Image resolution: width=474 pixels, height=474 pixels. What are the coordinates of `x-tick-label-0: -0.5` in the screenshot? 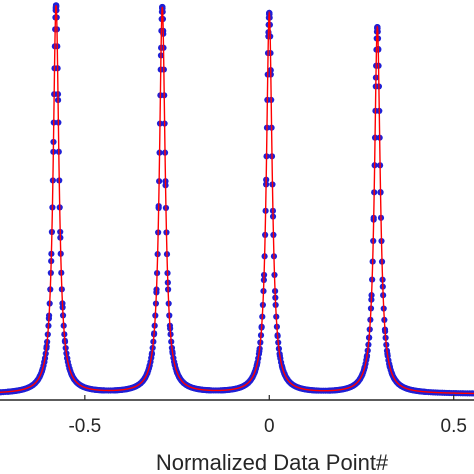 It's located at (84, 426).